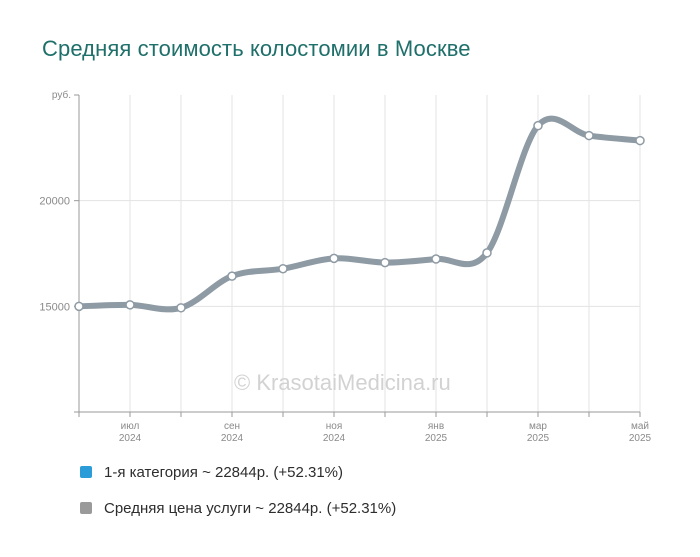 This screenshot has height=557, width=700. Describe the element at coordinates (86, 508) in the screenshot. I see `legend-swatch-average` at that location.